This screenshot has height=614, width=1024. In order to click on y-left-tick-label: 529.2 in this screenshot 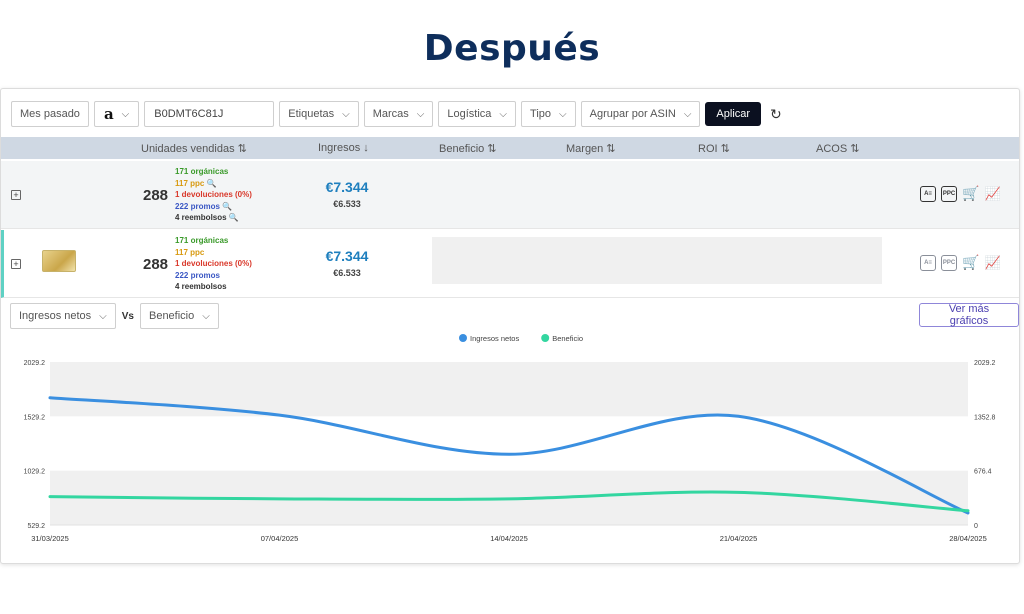, I will do `click(36, 526)`.